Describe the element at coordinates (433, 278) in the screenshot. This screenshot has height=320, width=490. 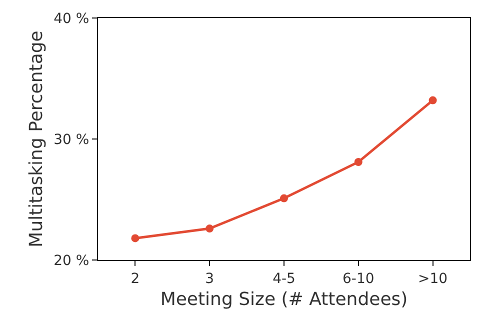
I see `x-tick-label: >10` at that location.